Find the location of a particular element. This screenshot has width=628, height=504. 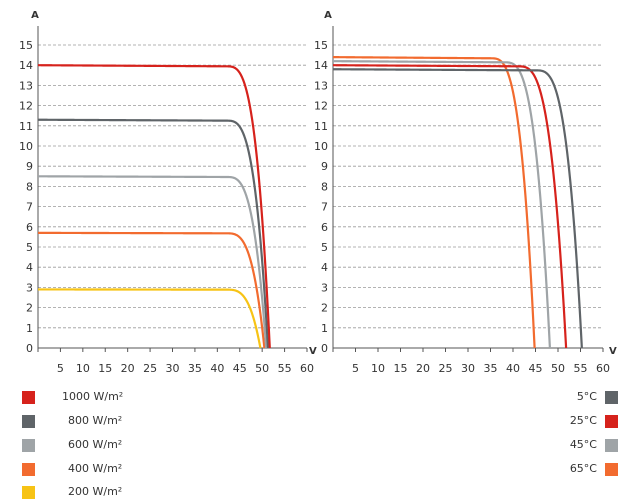

legend-irradiance-1-swatch is located at coordinates (28, 421).